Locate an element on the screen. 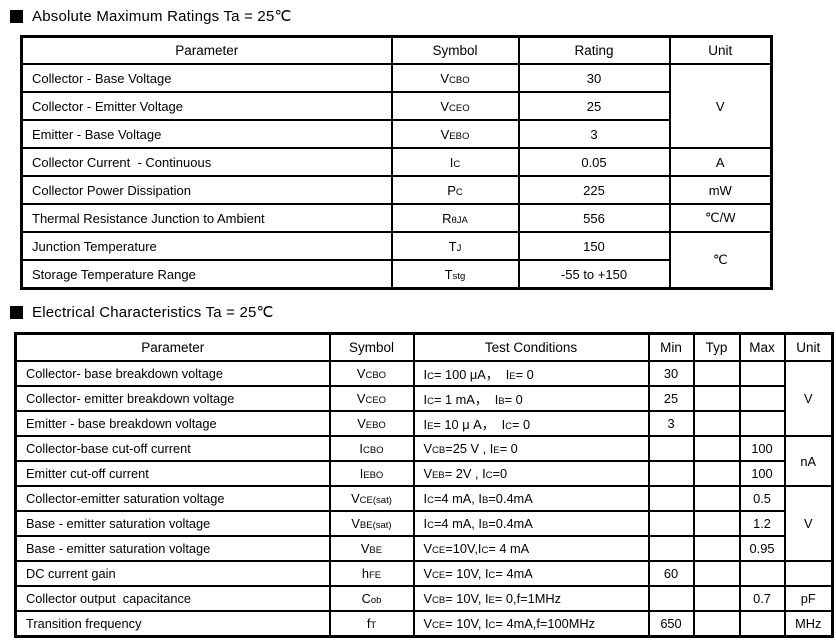 This screenshot has width=836, height=644. column-header-typ: Typ is located at coordinates (716, 347).